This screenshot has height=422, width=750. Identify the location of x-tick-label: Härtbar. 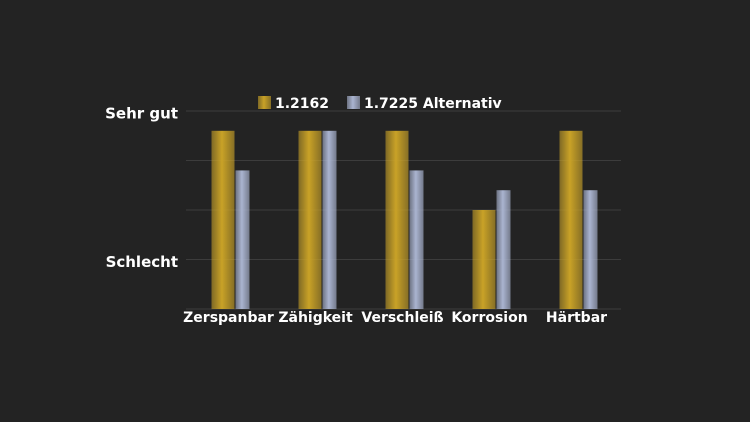
(576, 318).